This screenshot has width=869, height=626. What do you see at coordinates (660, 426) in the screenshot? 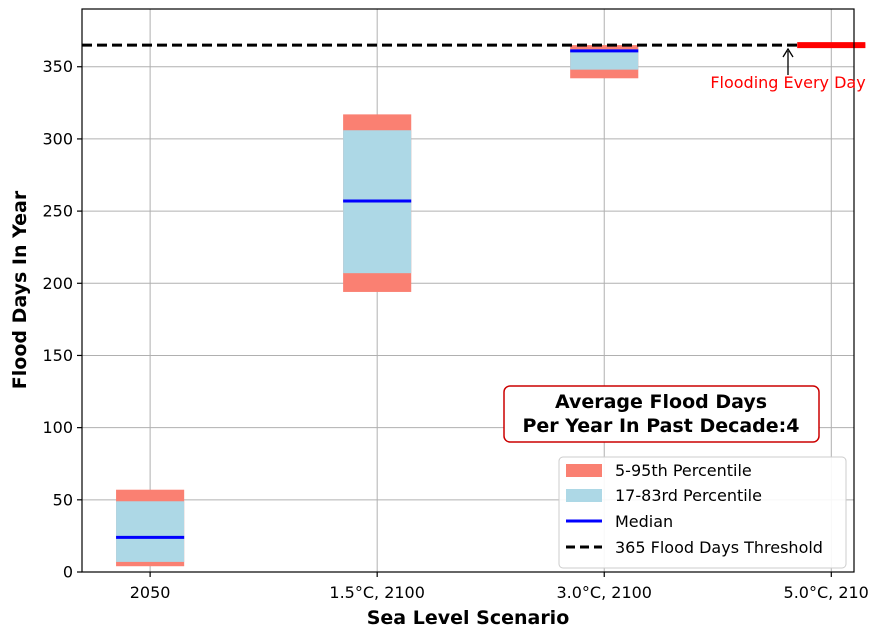
I see `info-box-line-2: Per Year In Past Decade:4` at bounding box center [660, 426].